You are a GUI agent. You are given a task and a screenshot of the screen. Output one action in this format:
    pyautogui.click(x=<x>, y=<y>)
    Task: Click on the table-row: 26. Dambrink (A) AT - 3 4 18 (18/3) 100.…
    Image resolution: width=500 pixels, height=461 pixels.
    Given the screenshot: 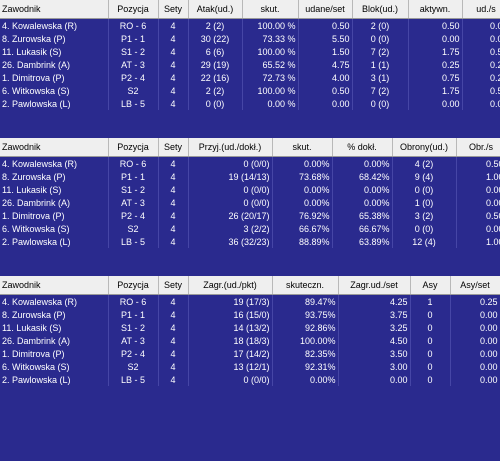 What is the action you would take?
    pyautogui.click(x=250, y=340)
    